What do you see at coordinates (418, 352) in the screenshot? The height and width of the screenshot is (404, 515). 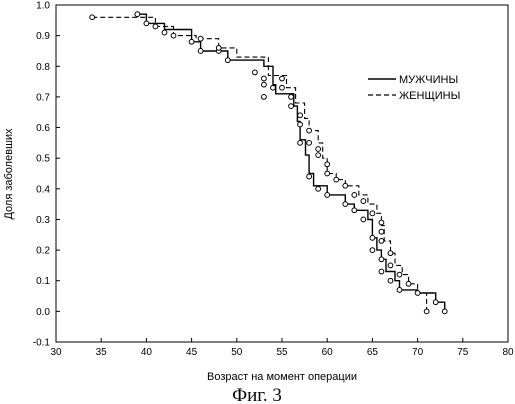 I see `x-tick-label: 70` at bounding box center [418, 352].